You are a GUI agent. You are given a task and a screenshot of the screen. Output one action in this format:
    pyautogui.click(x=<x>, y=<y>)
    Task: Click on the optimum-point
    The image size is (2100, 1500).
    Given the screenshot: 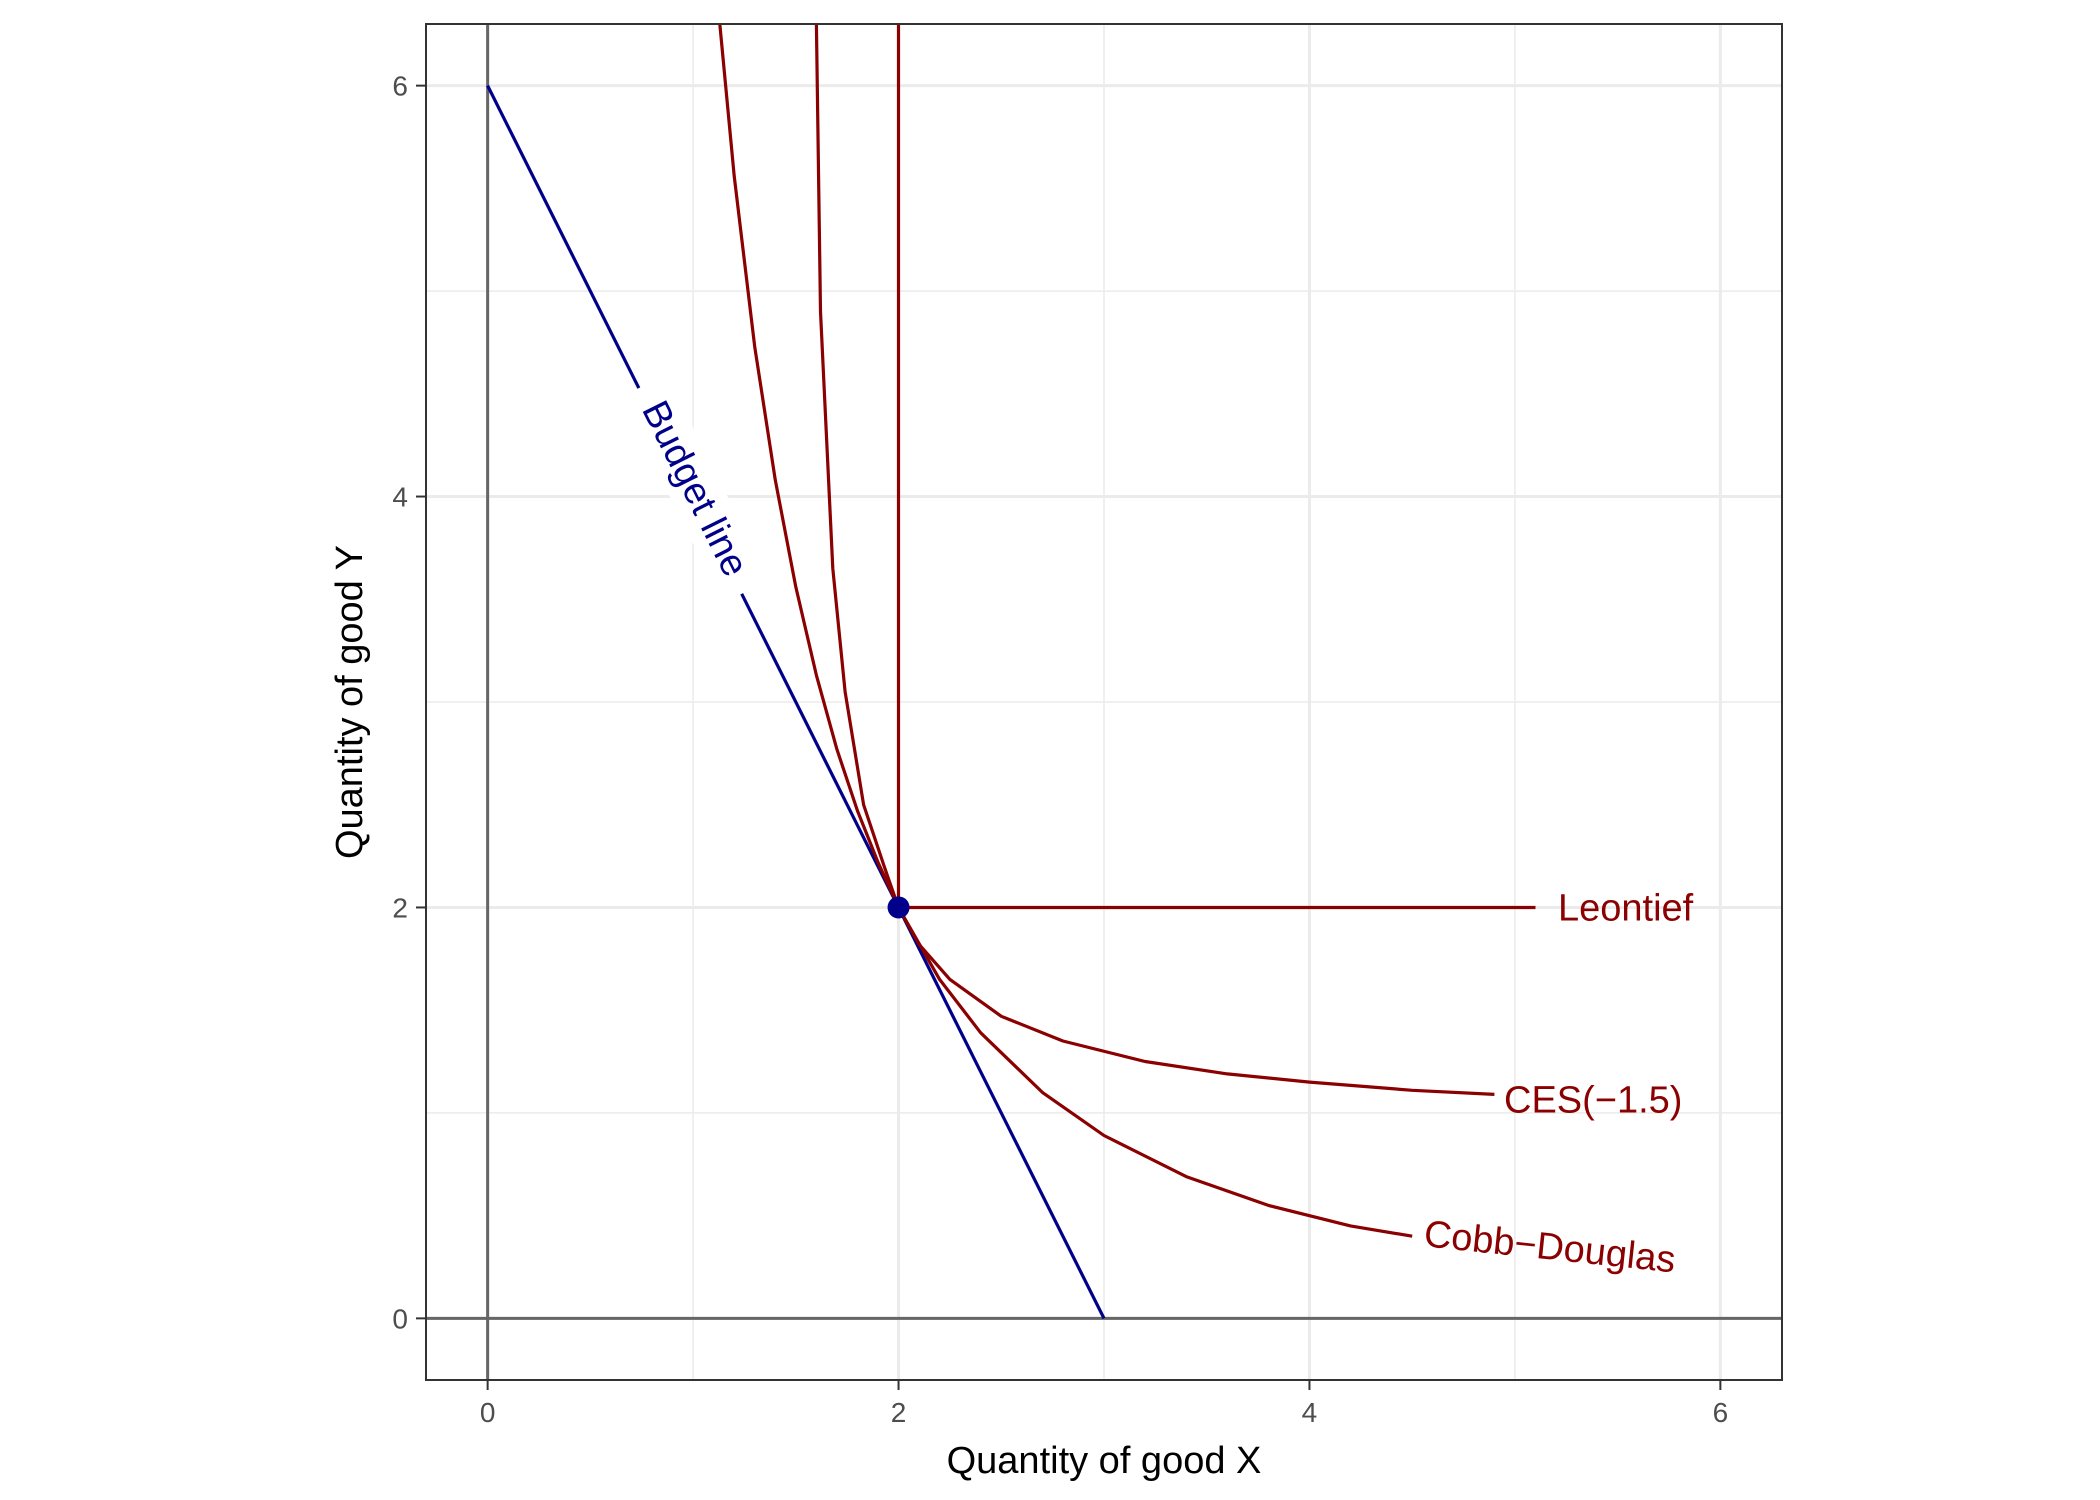 What is the action you would take?
    pyautogui.click(x=898, y=907)
    